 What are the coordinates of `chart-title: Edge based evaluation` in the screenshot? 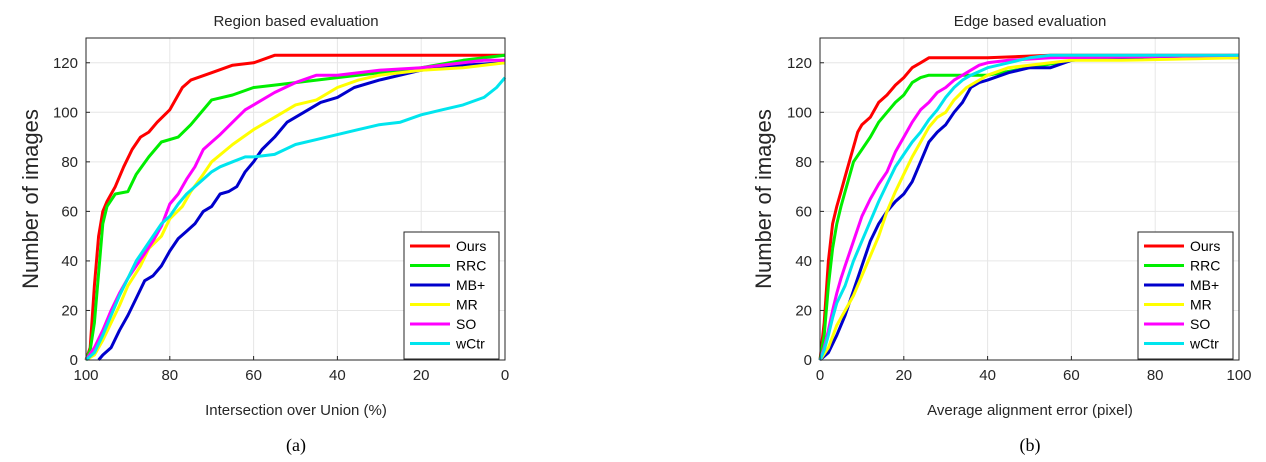 It's located at (1030, 21).